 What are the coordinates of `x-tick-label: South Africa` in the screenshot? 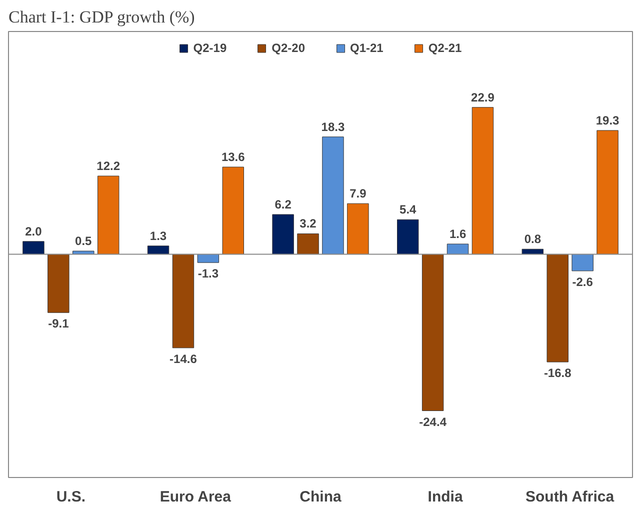 It's located at (570, 497).